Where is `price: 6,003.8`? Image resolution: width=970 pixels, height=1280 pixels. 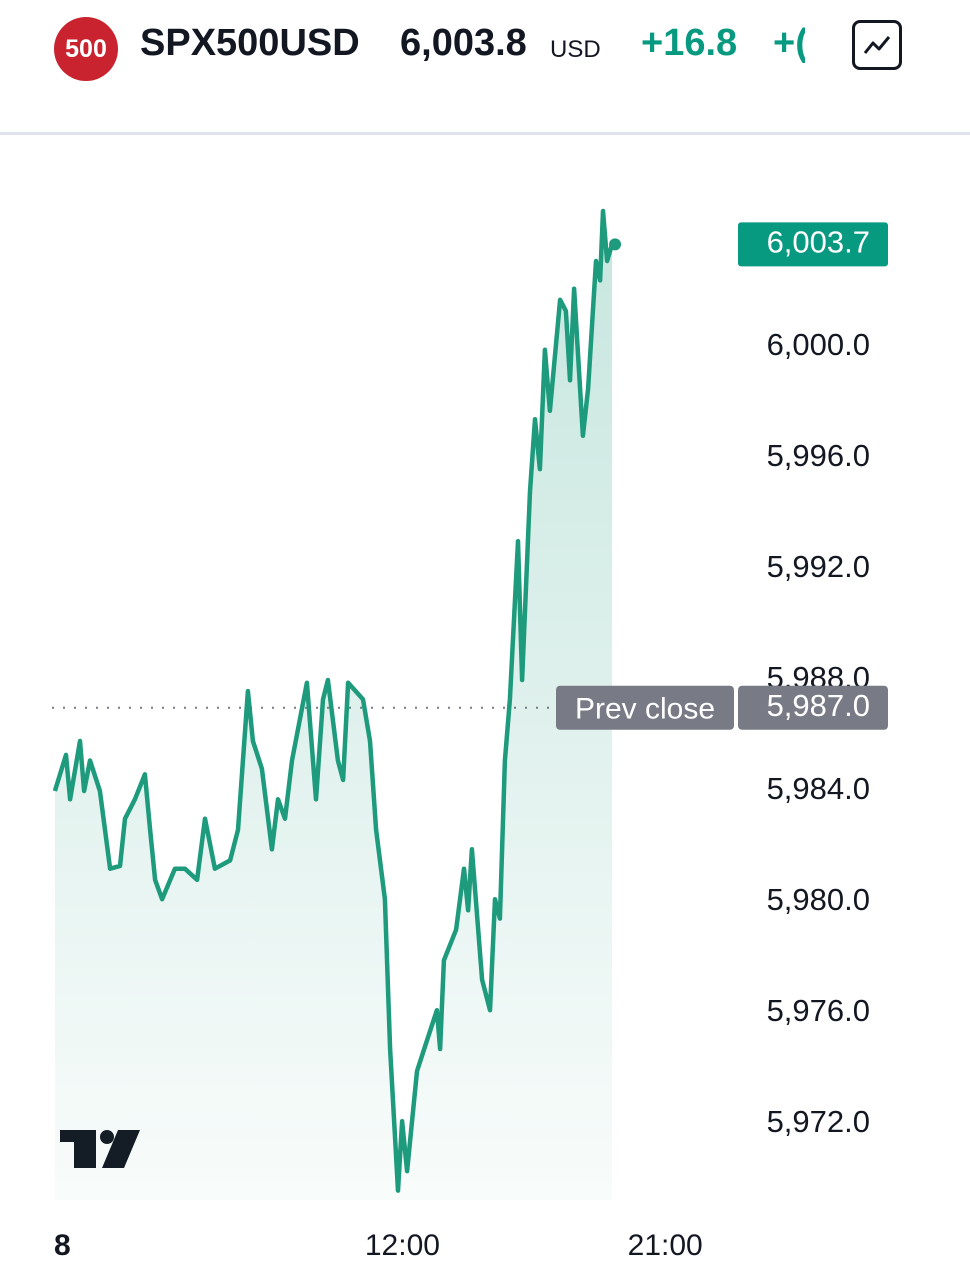
price: 6,003.8 is located at coordinates (463, 43).